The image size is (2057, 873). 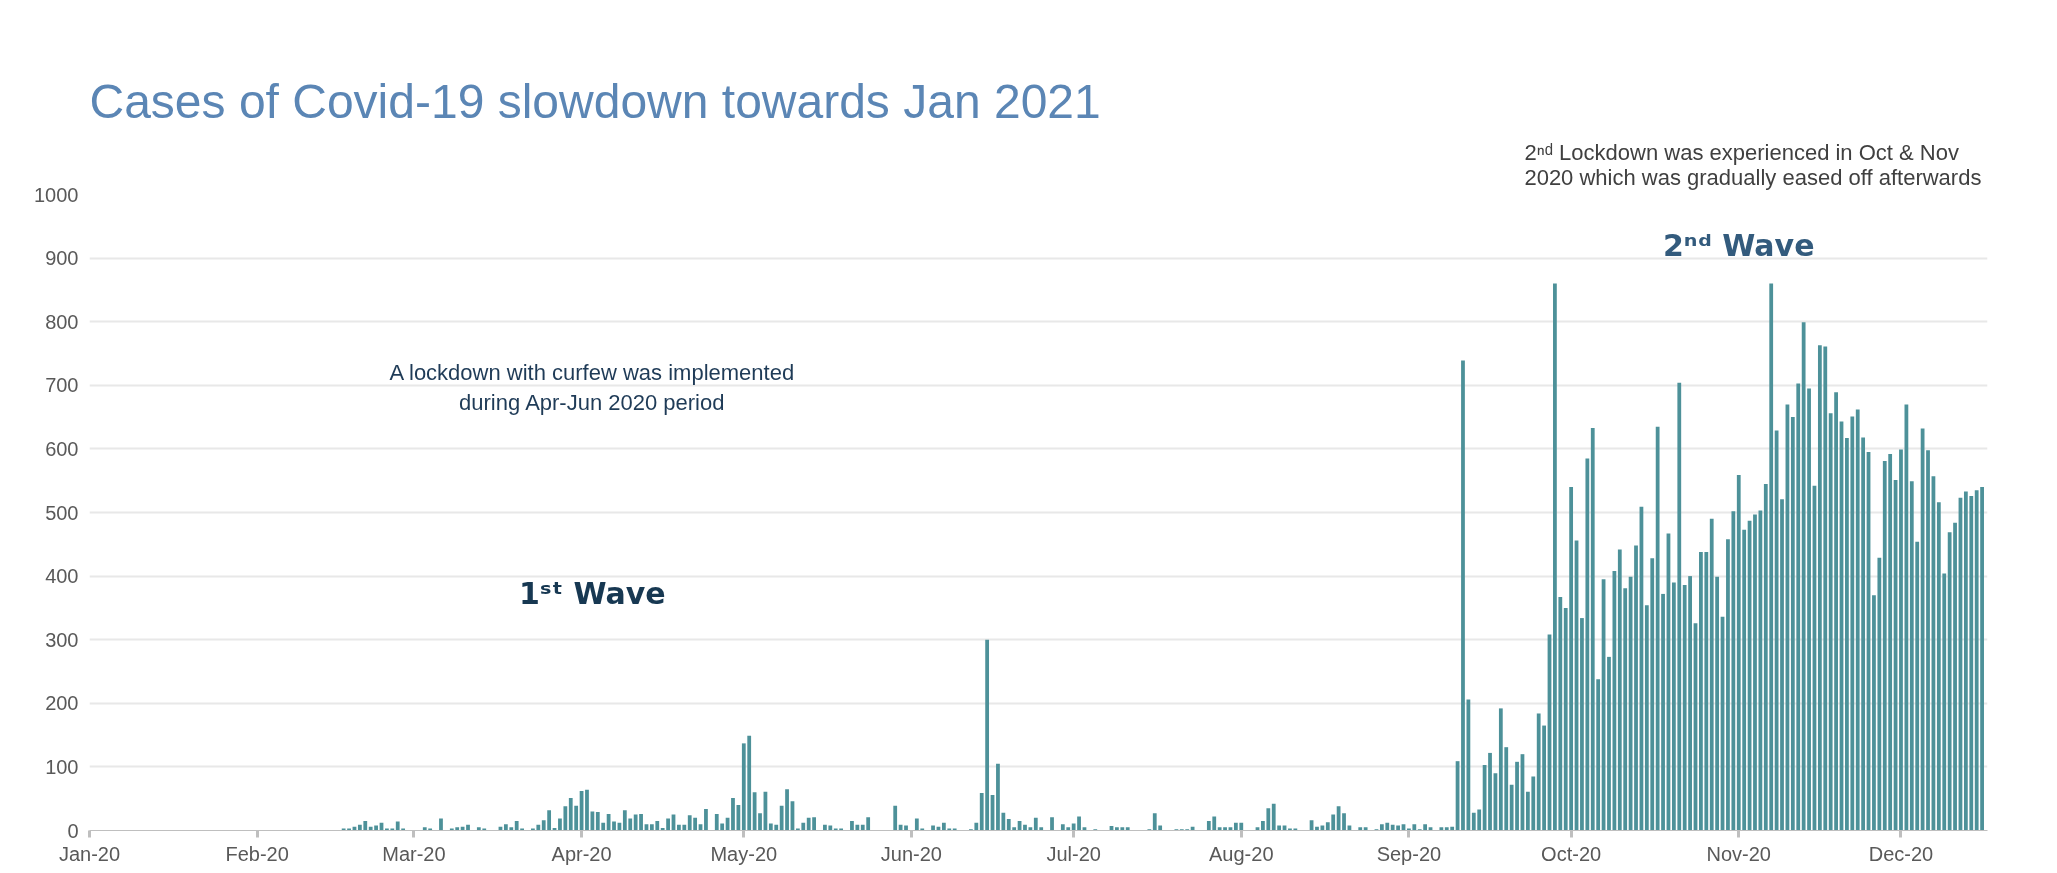 I want to click on x-tick-label: Feb-20, so click(x=257, y=853).